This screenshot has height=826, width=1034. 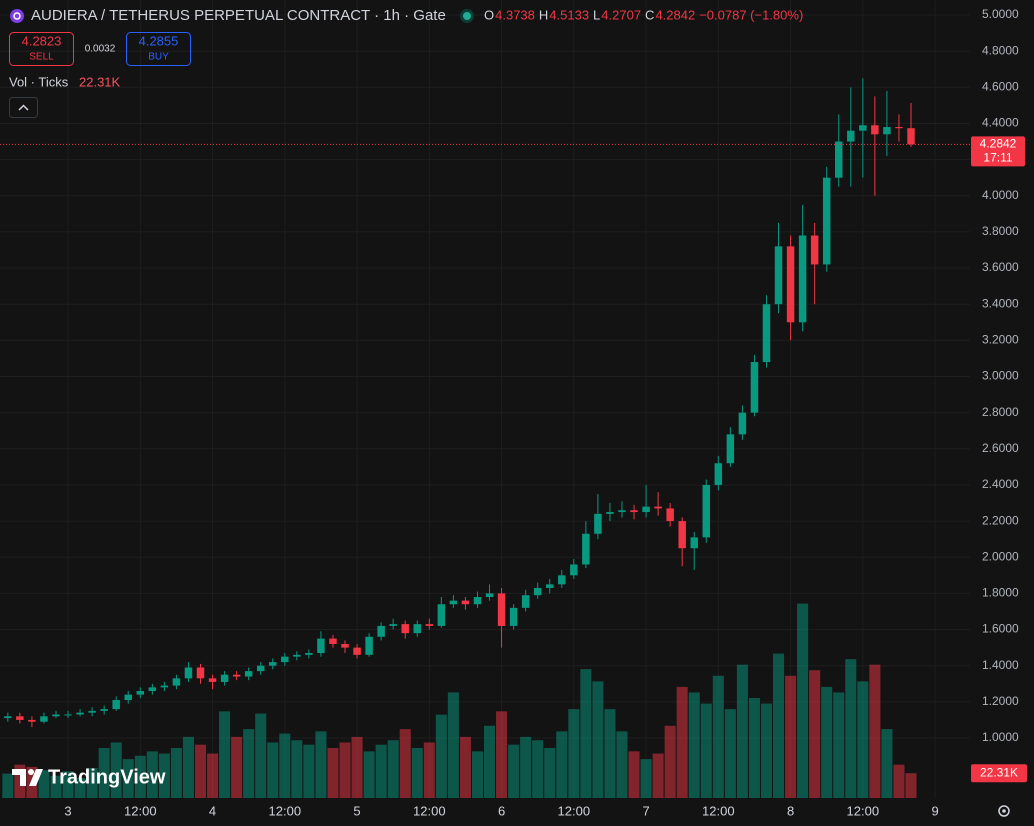 I want to click on y-tick-label: 3.8000, so click(x=1000, y=231).